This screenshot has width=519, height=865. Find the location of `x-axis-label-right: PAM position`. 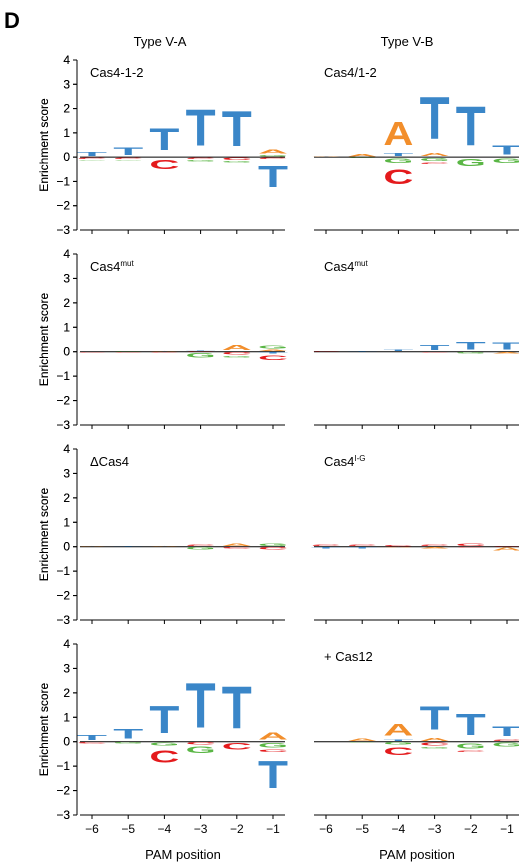

x-axis-label-right: PAM position is located at coordinates (417, 854).